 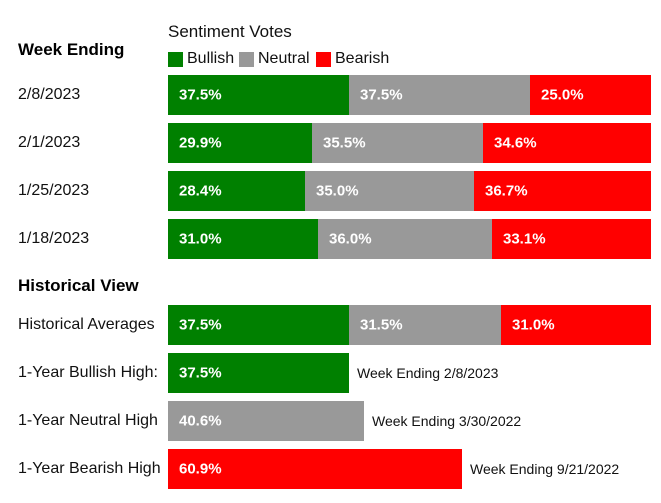 I want to click on bar-value-label: 40.6%, so click(x=200, y=421).